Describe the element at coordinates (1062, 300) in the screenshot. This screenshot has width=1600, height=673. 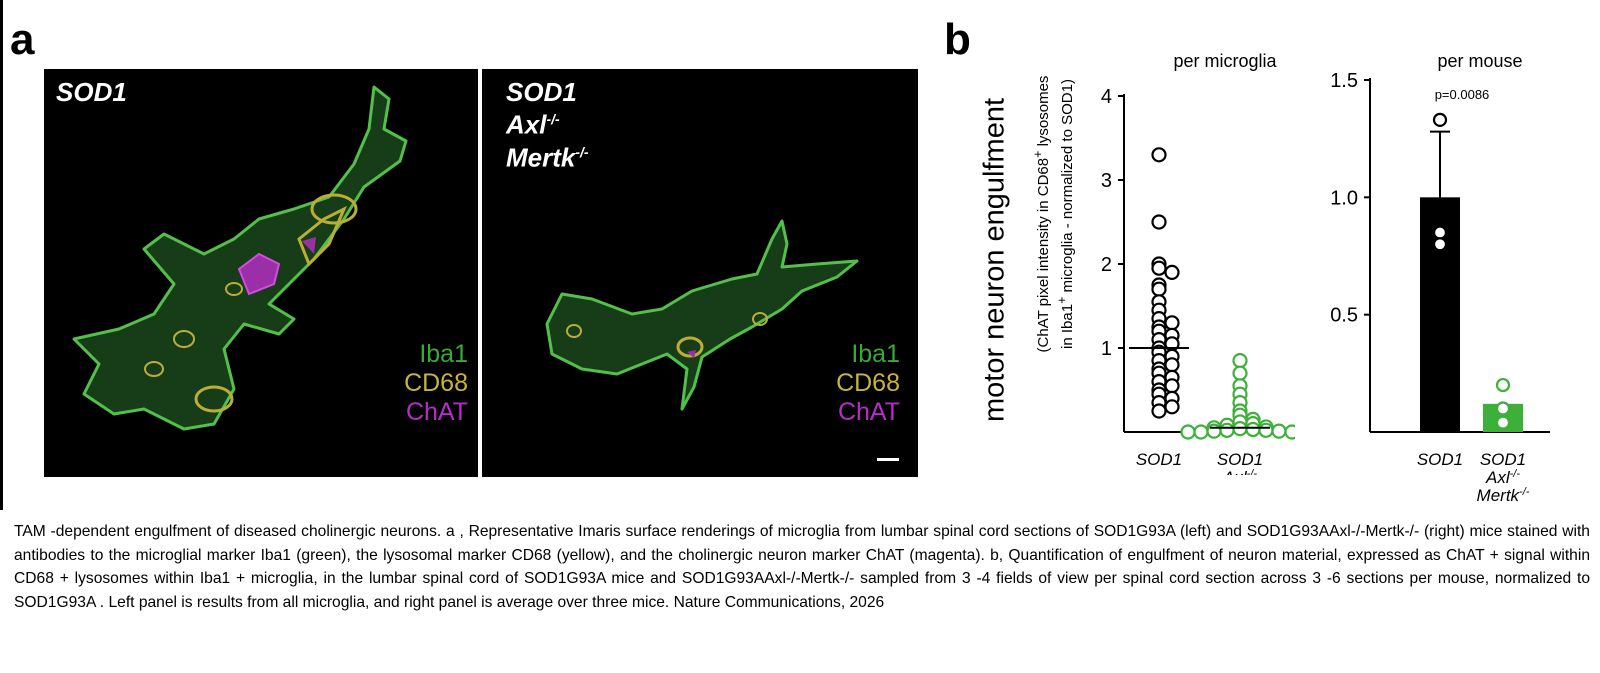
I see `ysub2-sup: +` at that location.